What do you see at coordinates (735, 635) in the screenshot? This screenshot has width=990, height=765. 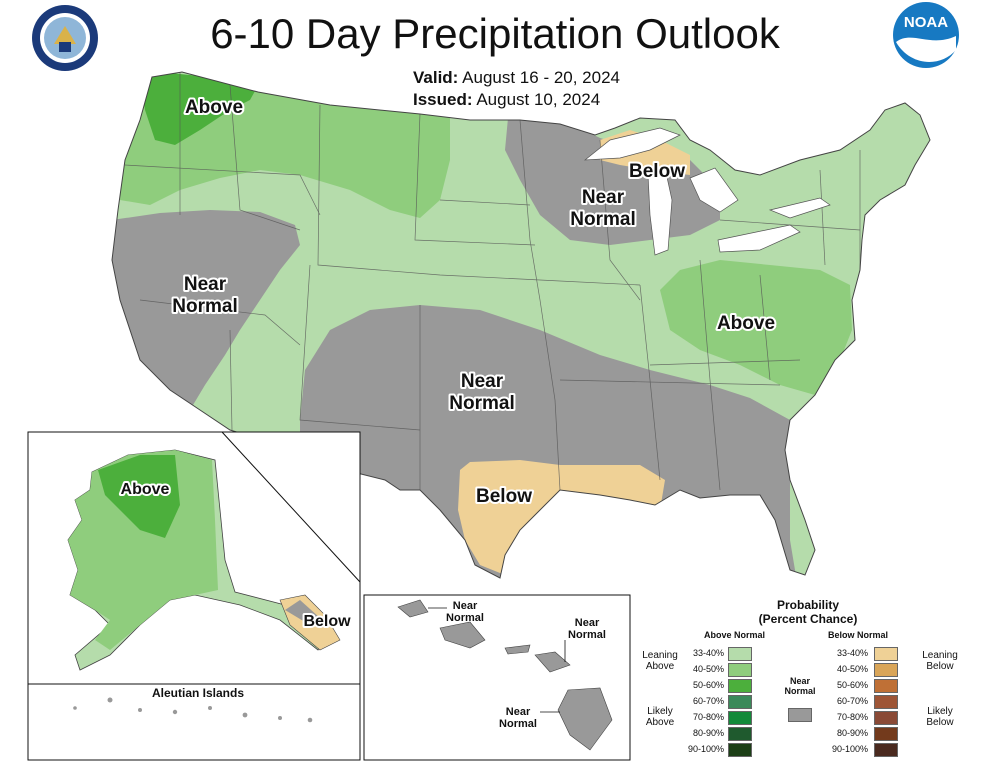 I see `legend-above-header: Above Normal` at bounding box center [735, 635].